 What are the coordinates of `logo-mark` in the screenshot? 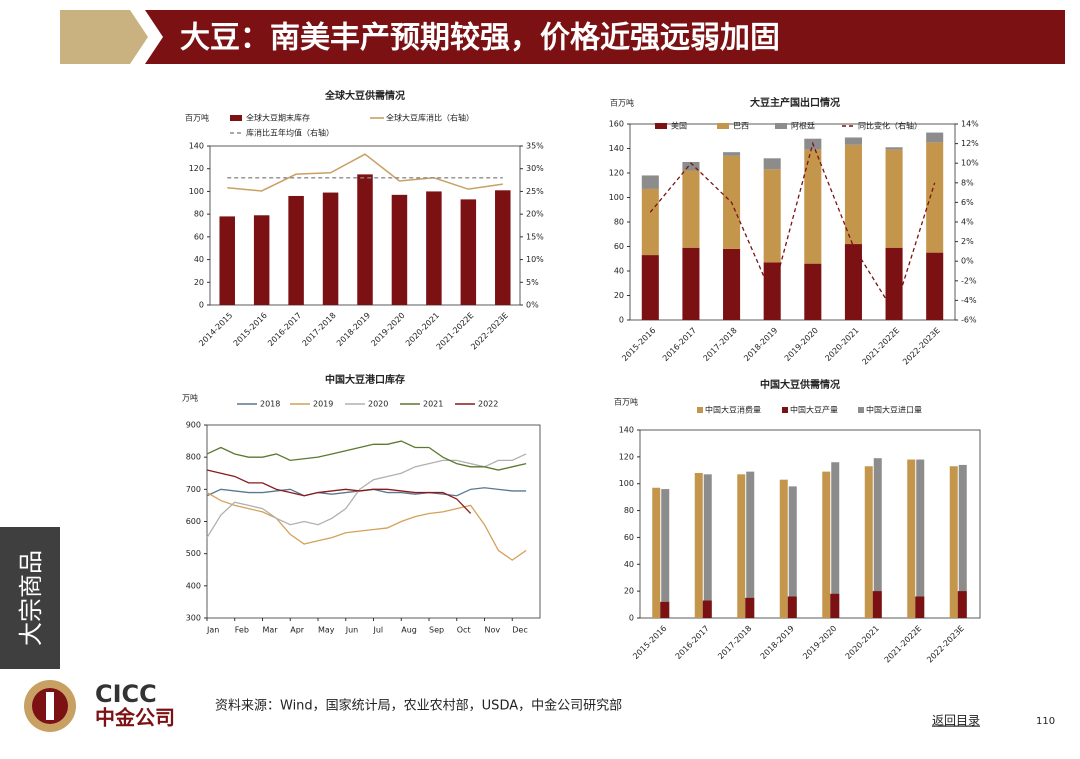 It's located at (50, 706).